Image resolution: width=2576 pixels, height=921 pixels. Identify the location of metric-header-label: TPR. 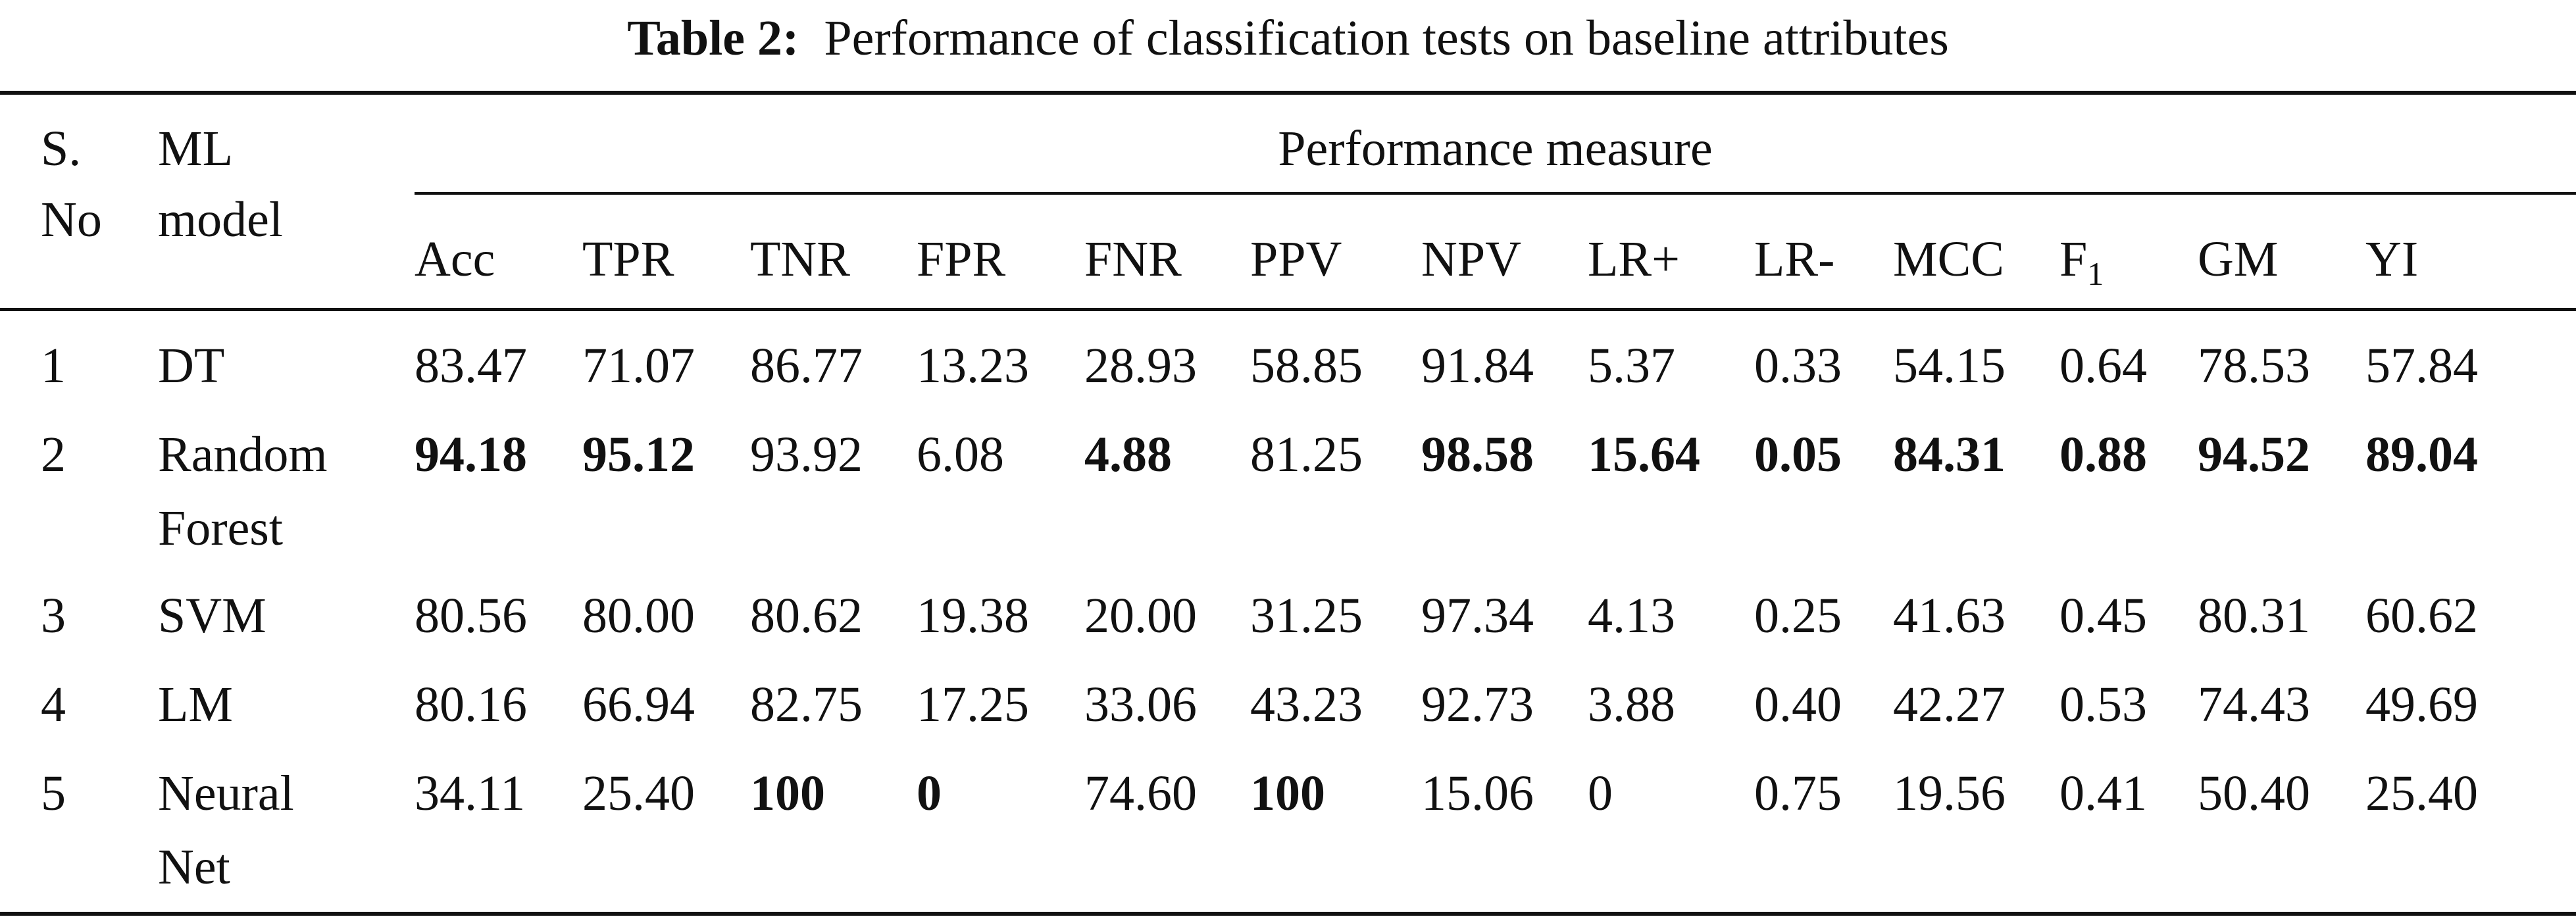
(628, 259).